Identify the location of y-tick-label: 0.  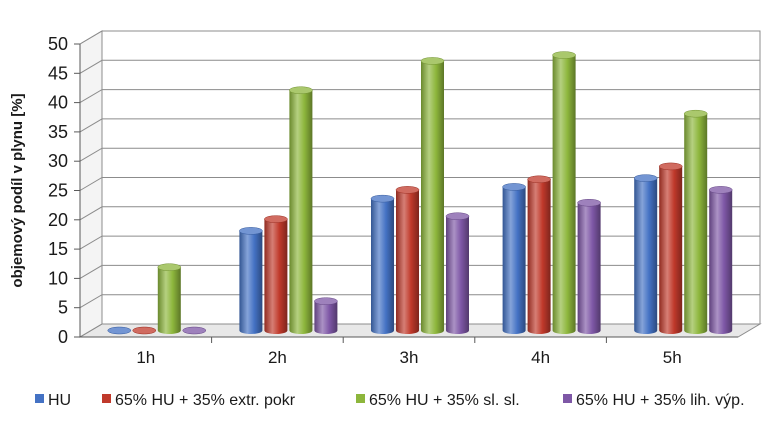
(63, 337).